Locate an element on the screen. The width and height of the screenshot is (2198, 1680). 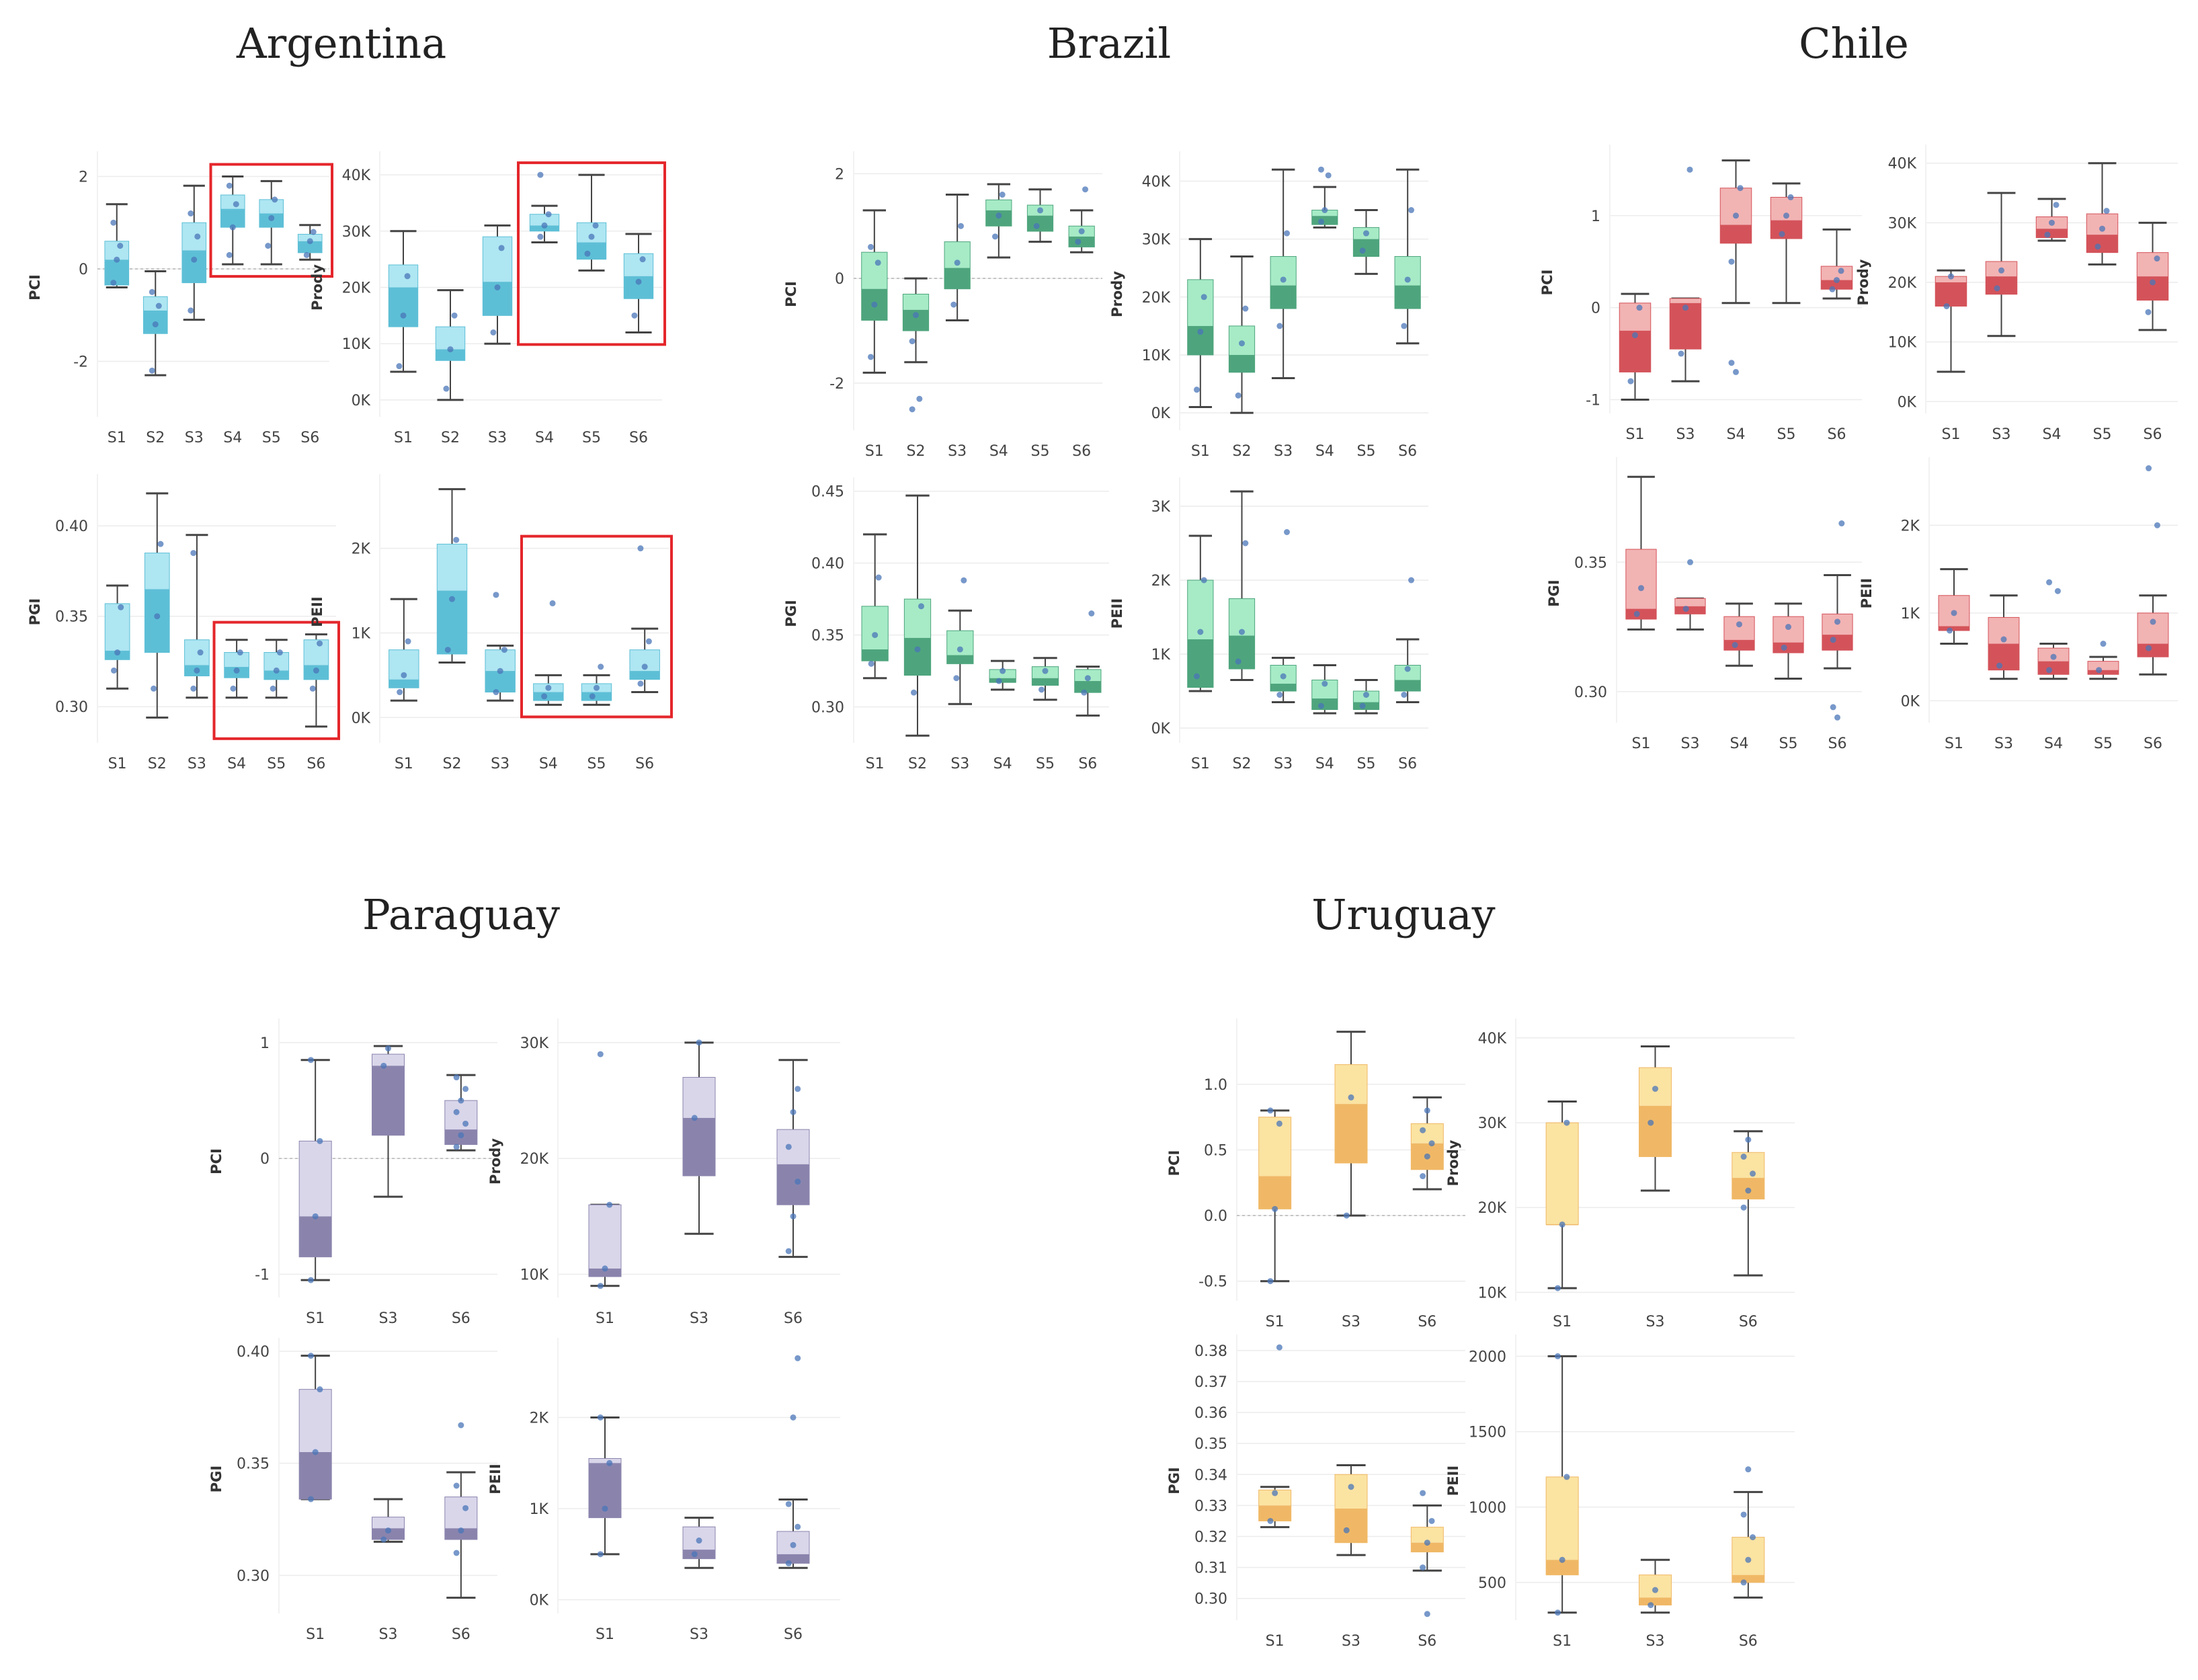
x-tick-label: S5 is located at coordinates (271, 438).